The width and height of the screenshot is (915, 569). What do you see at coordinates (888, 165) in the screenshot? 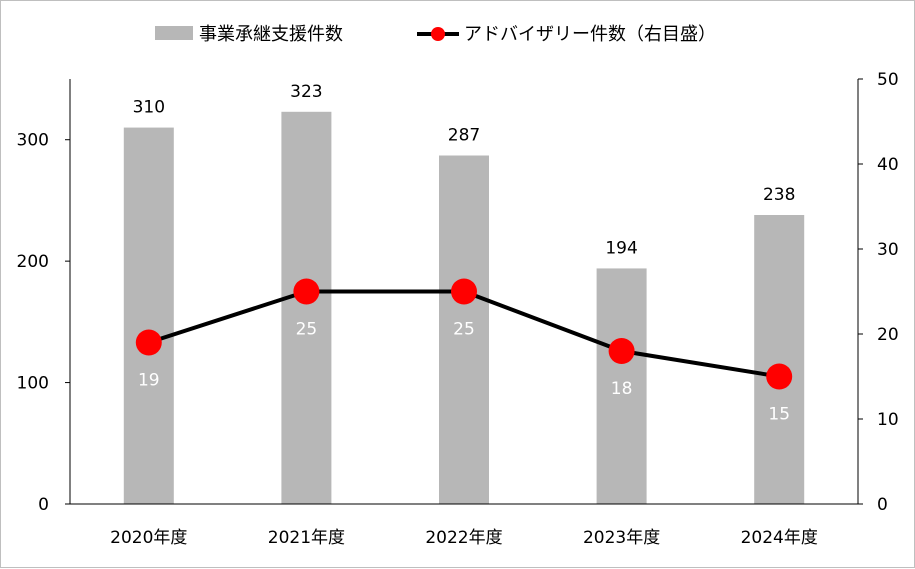
I see `right-tick-label: 40` at bounding box center [888, 165].